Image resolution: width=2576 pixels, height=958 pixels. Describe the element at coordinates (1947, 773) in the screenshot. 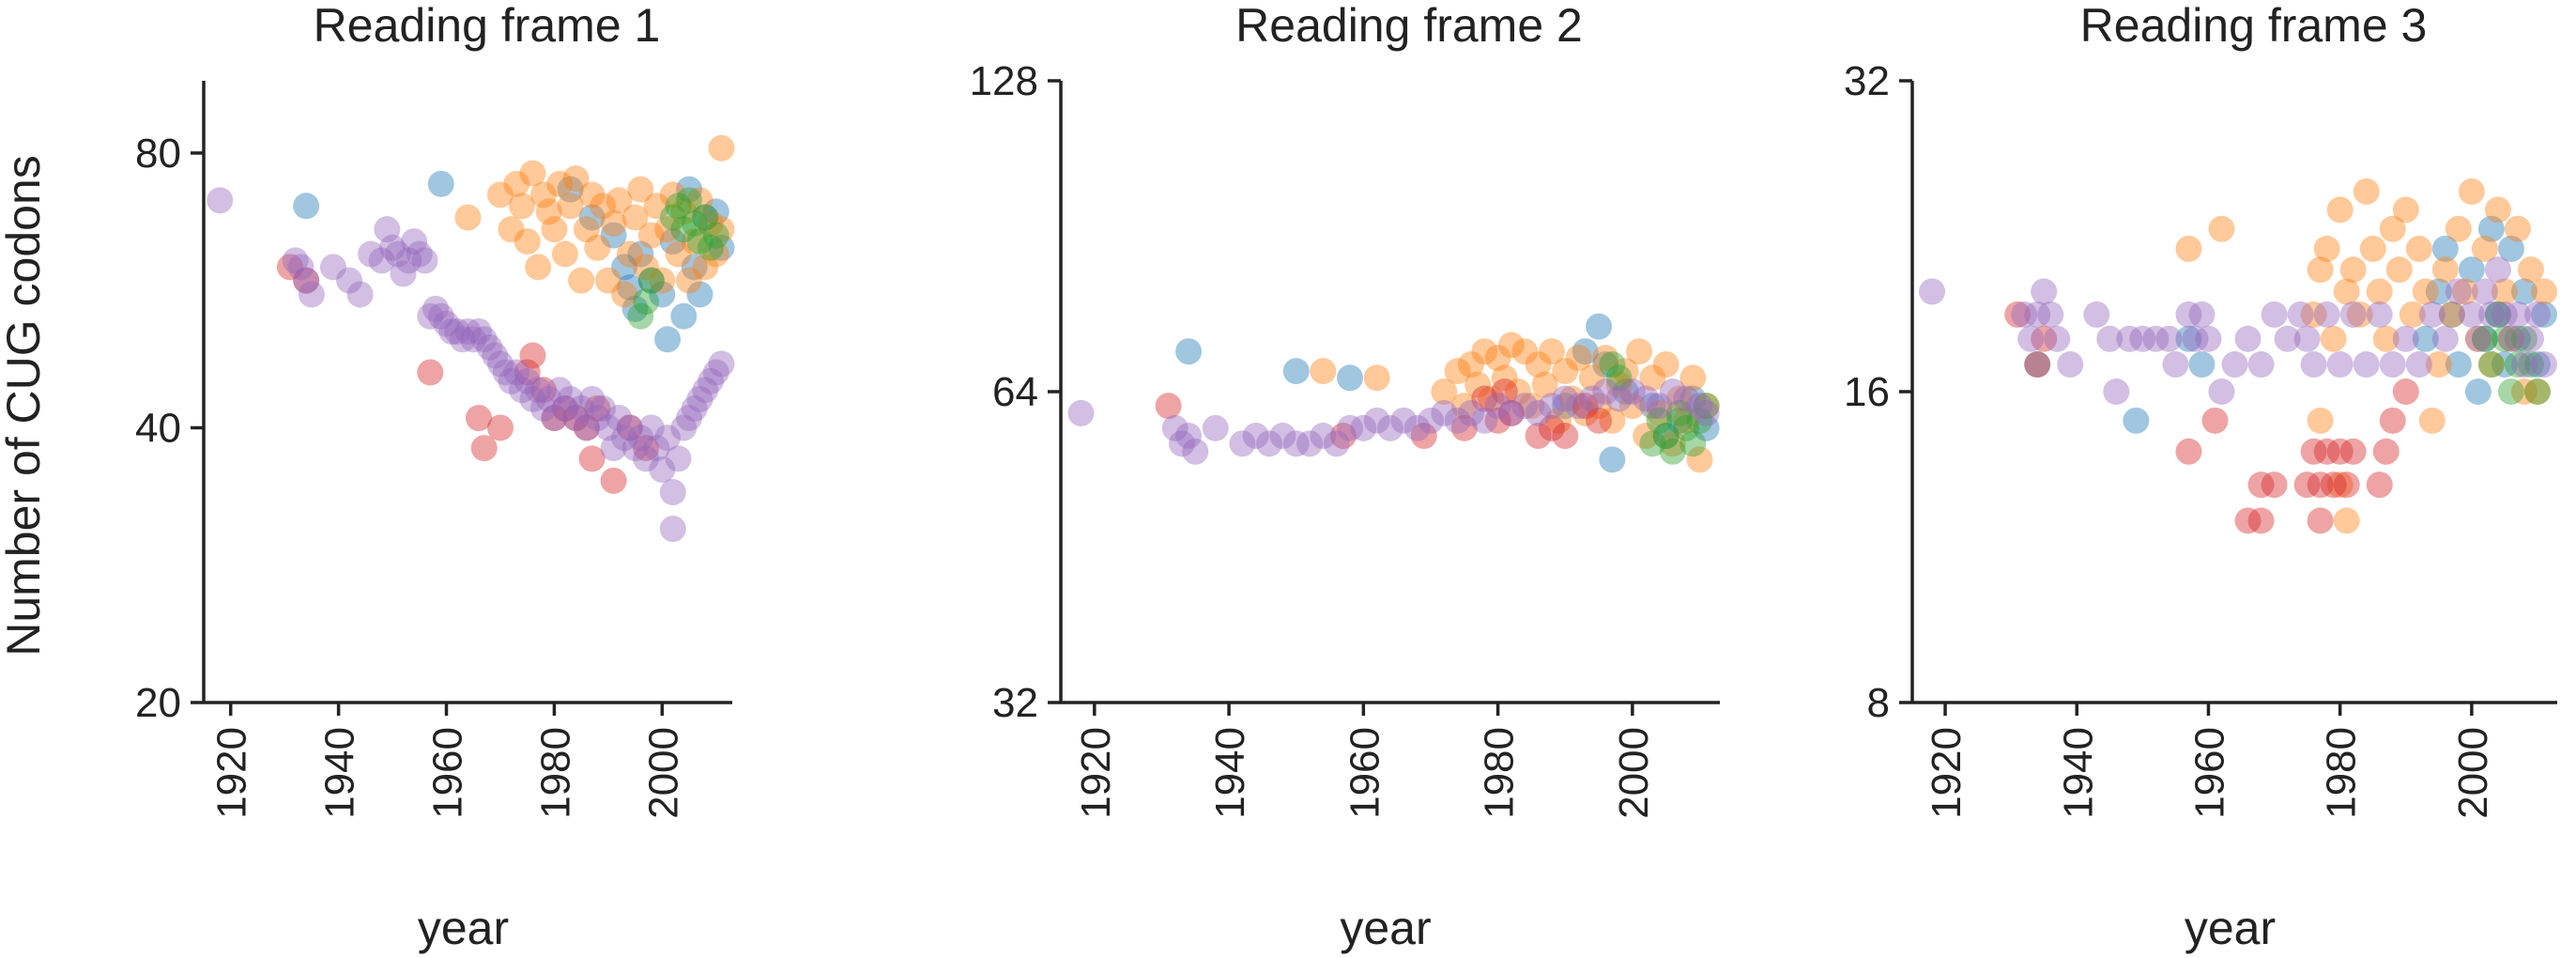

I see `x-tick-label: 1920` at that location.